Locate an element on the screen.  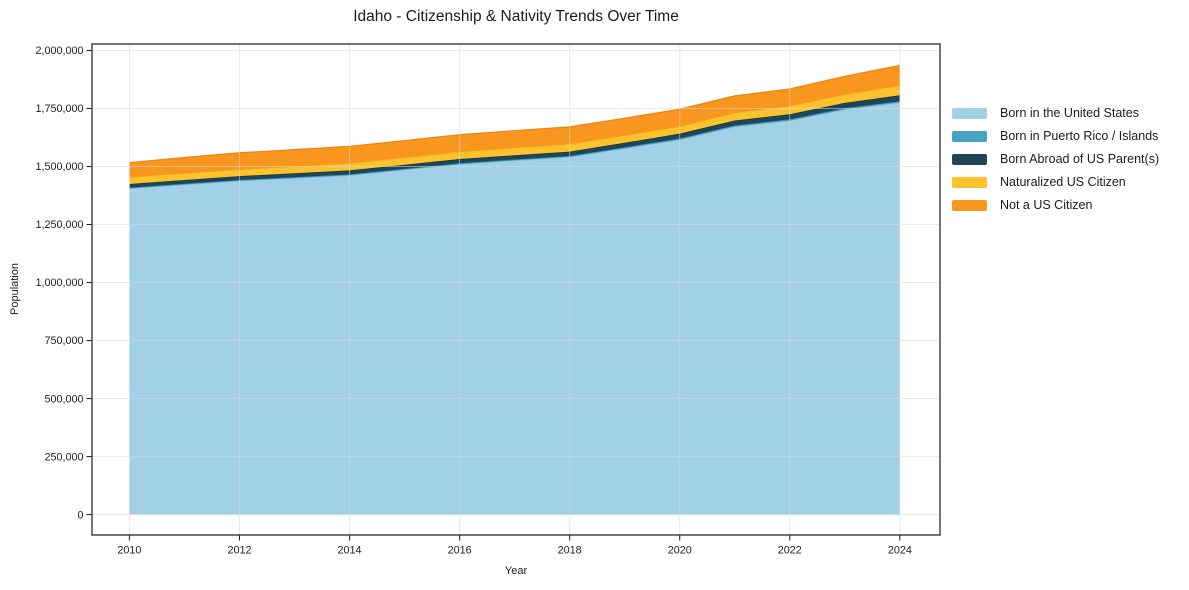
y-tick-label: 2,000,000 is located at coordinates (59, 51).